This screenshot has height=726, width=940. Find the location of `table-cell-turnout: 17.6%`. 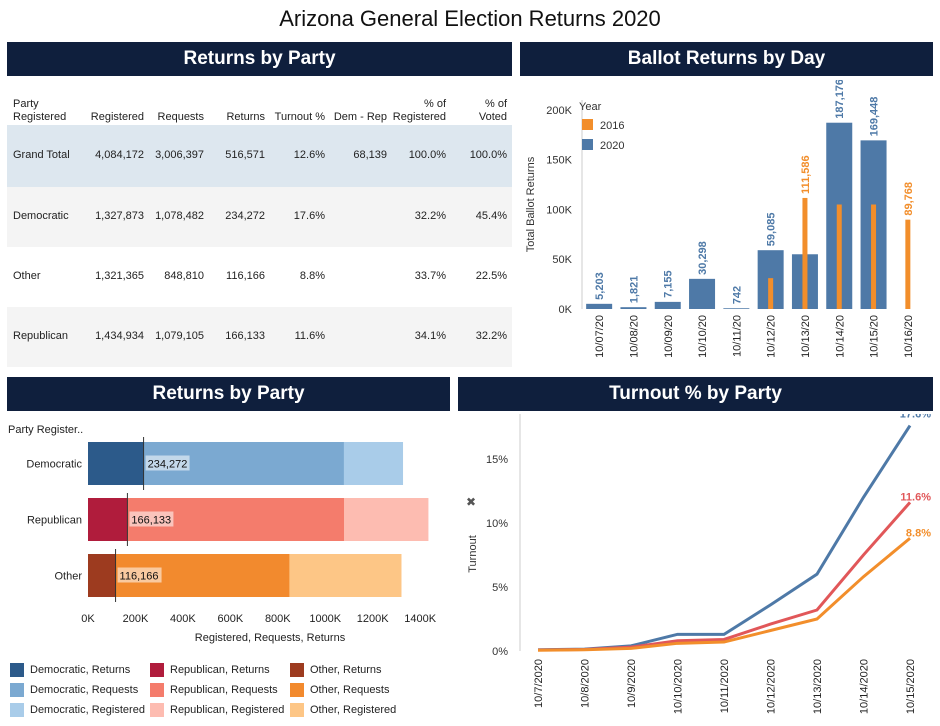

table-cell-turnout: 17.6% is located at coordinates (309, 216).